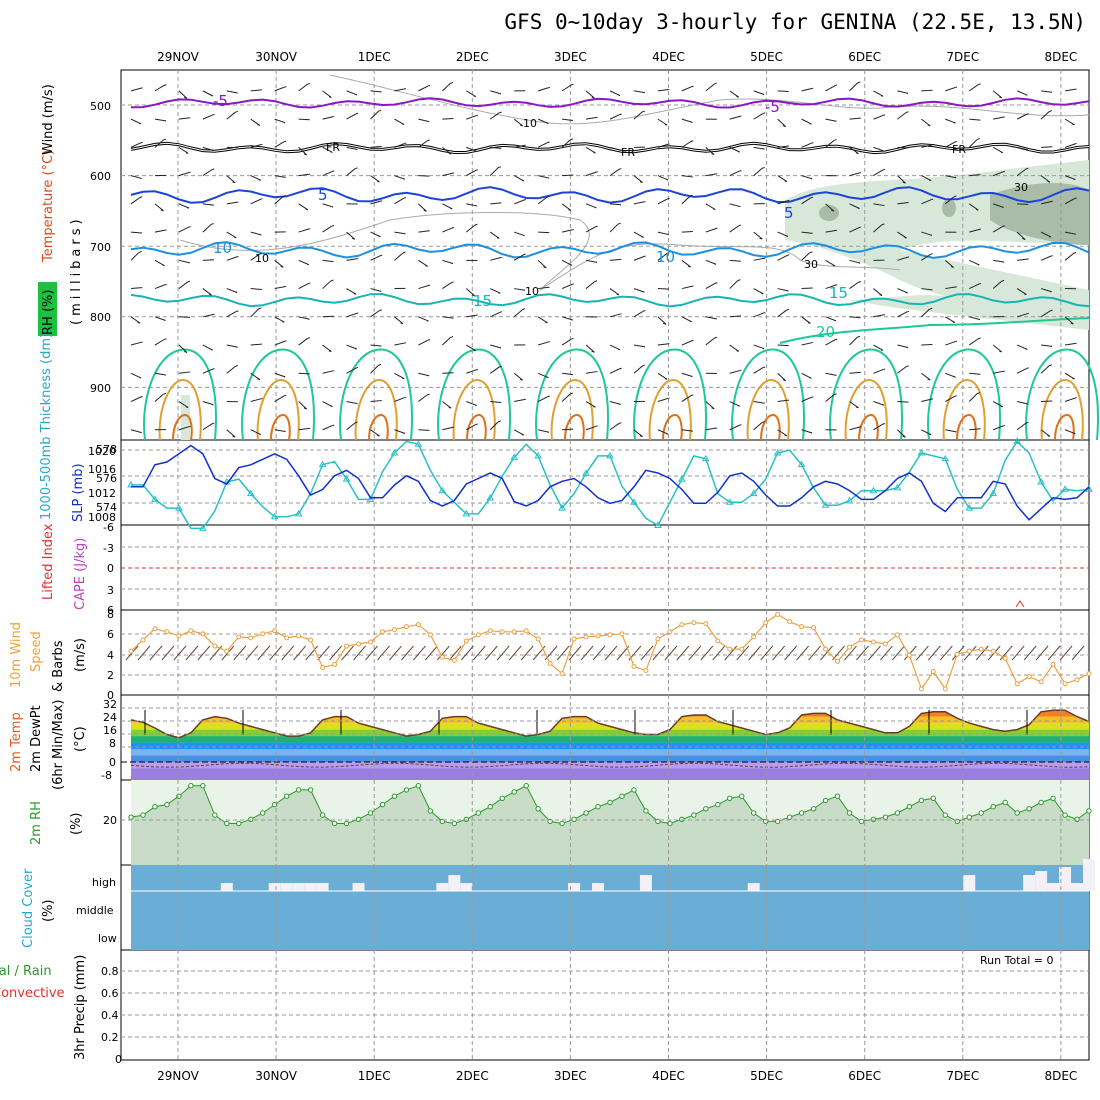 The image size is (1100, 1100). Describe the element at coordinates (709, 99) in the screenshot. I see `rh-contour-upper` at that location.